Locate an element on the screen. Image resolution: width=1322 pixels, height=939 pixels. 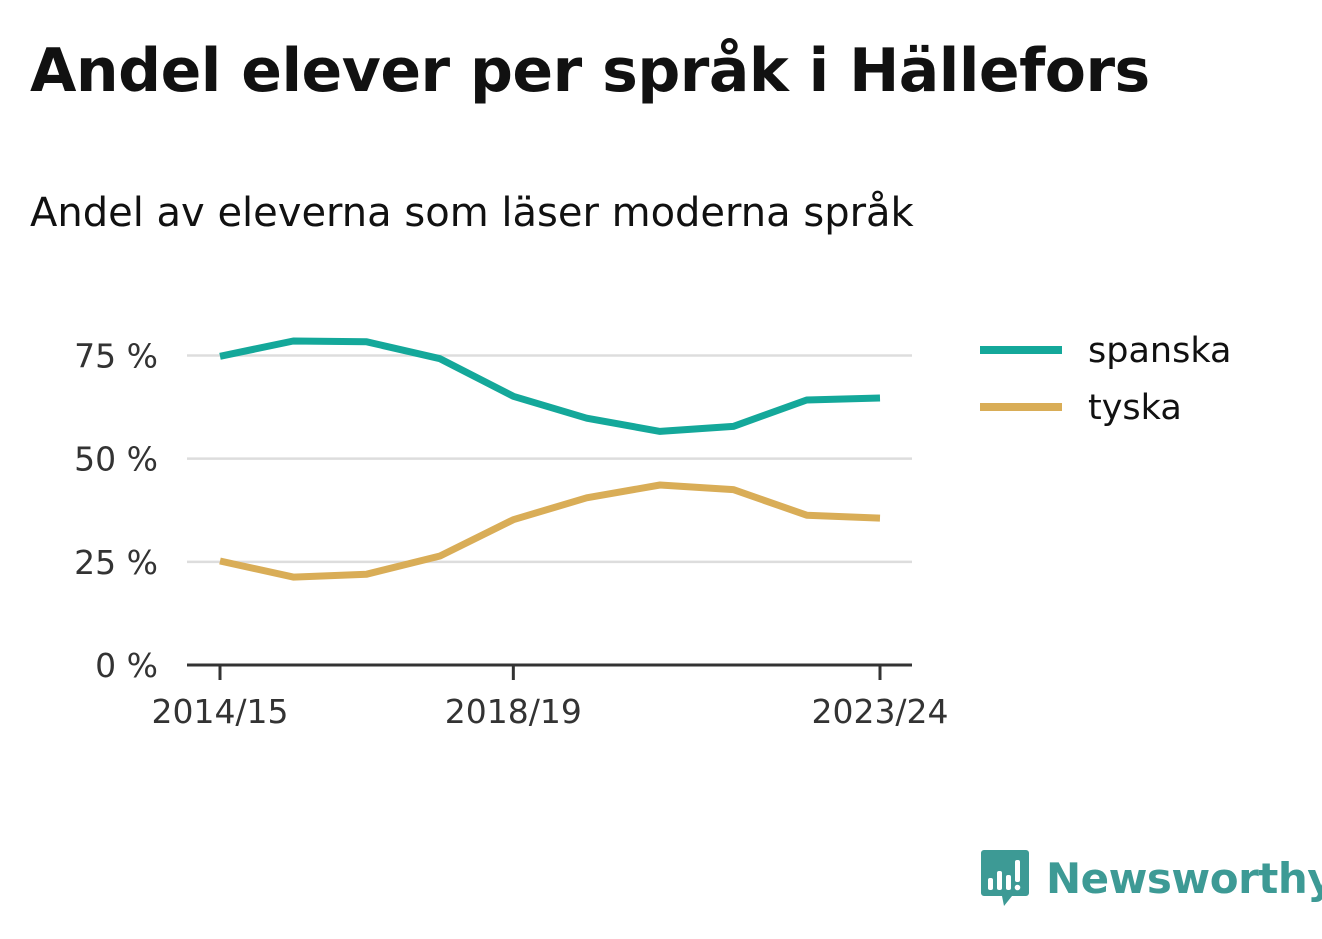
newsworthy-logo: Newsworthy is located at coordinates (1151, 878).